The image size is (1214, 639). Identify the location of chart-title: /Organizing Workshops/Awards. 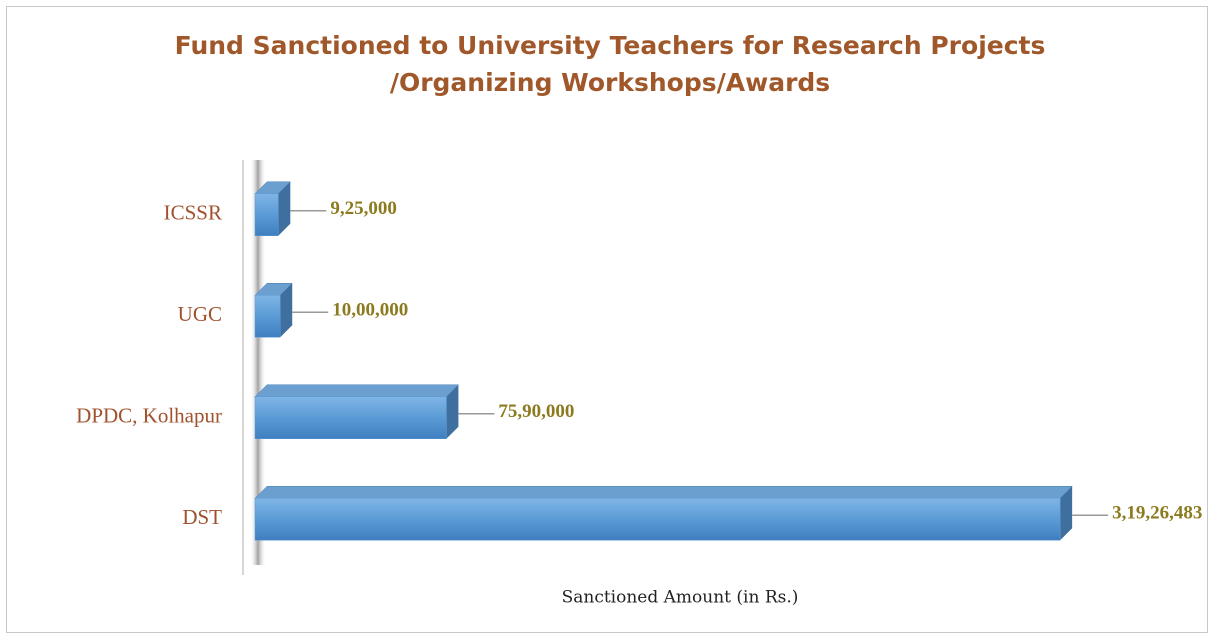
(610, 82).